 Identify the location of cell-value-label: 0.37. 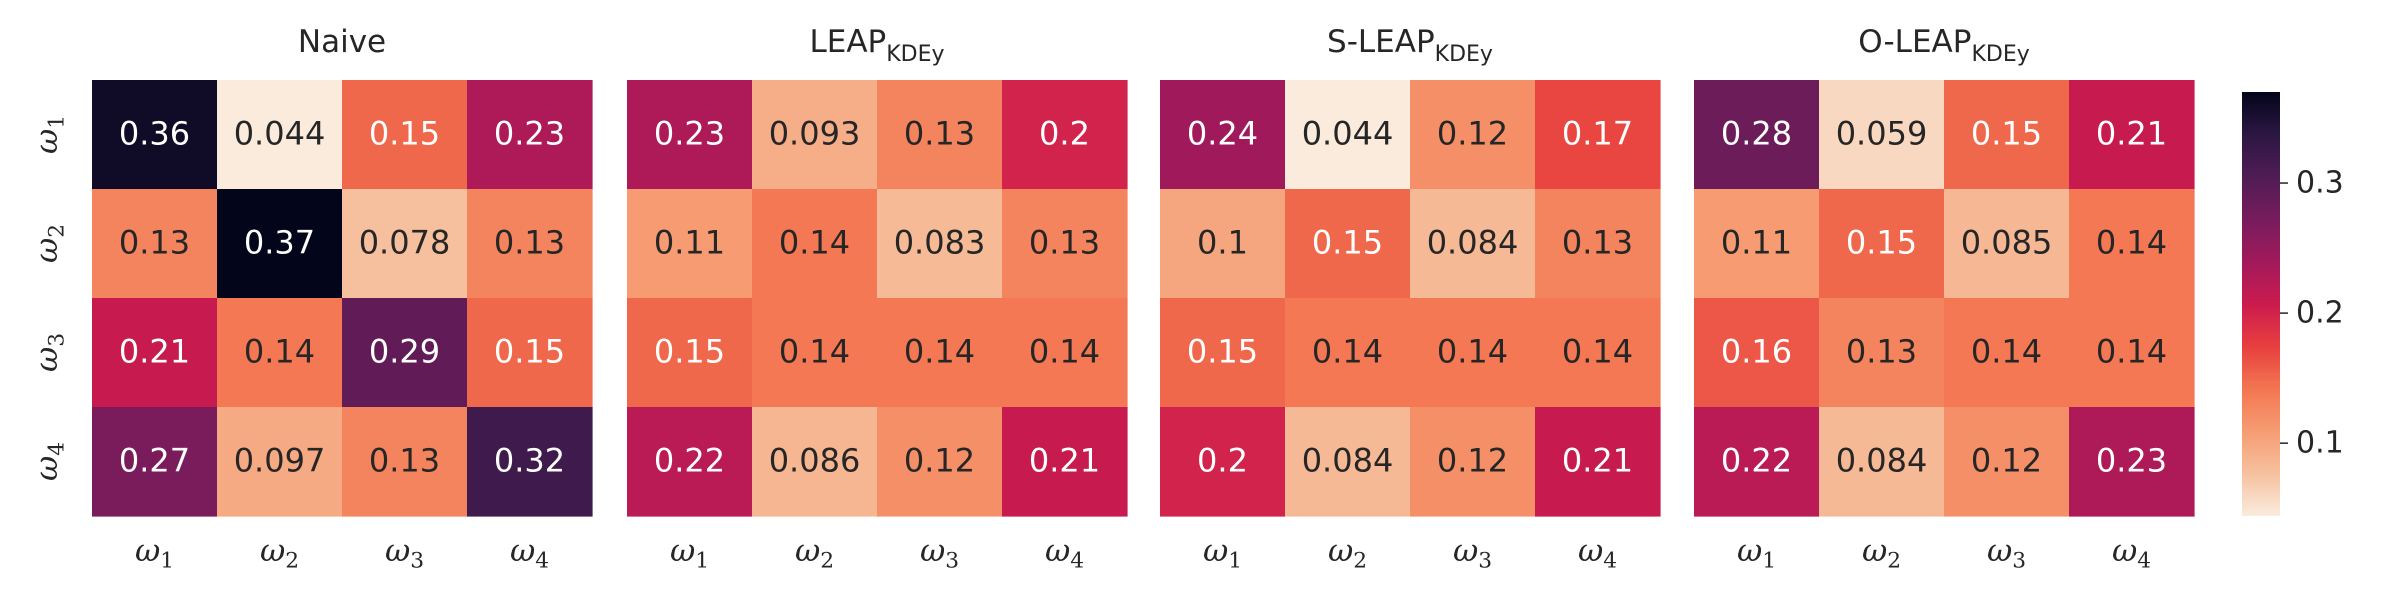
(279, 243).